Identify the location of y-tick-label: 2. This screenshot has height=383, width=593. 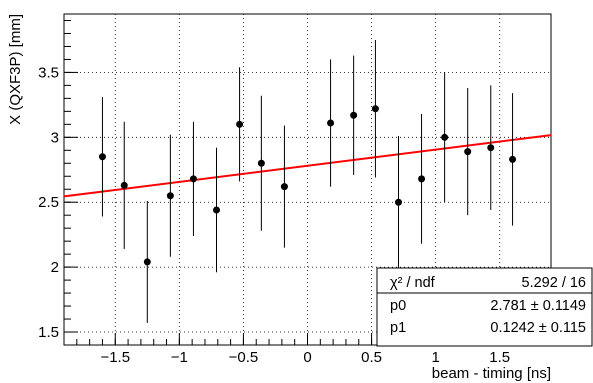
(55, 267).